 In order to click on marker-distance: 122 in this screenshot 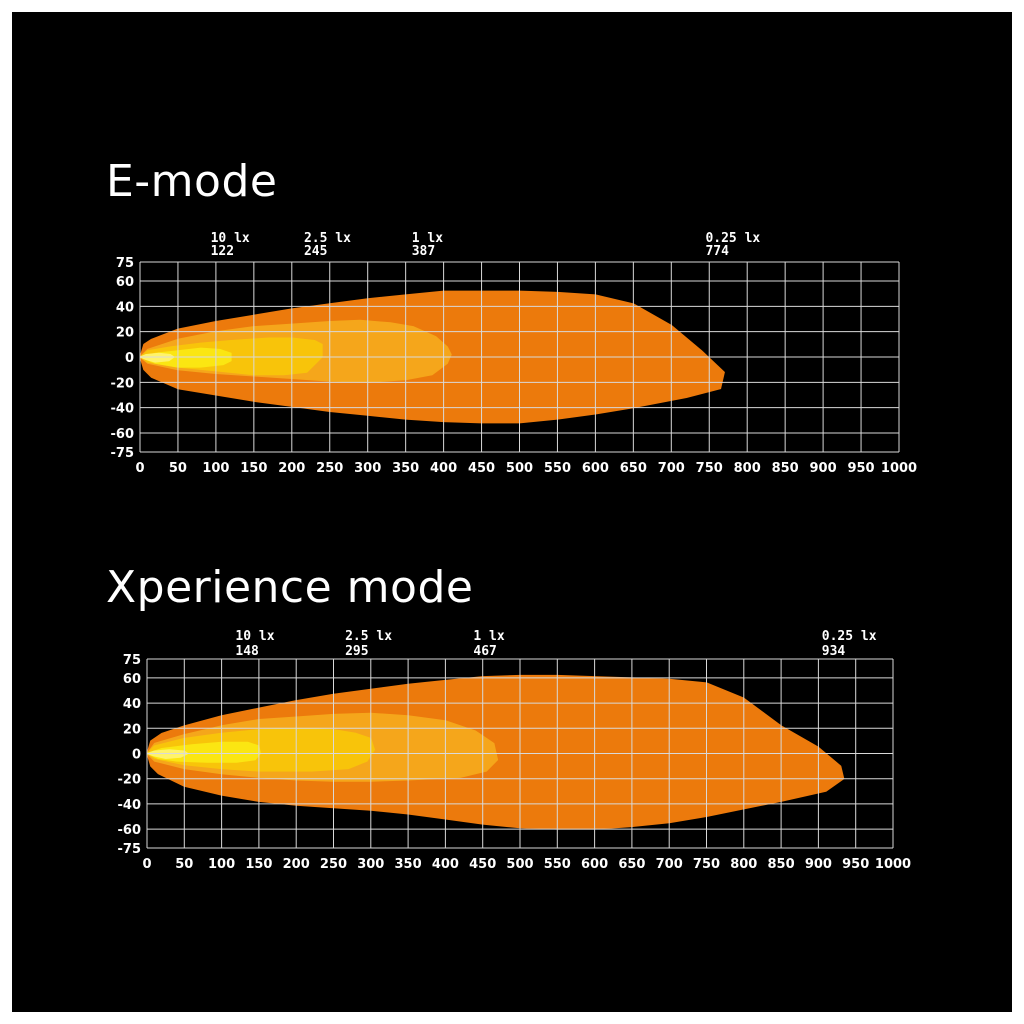, I will do `click(222, 251)`.